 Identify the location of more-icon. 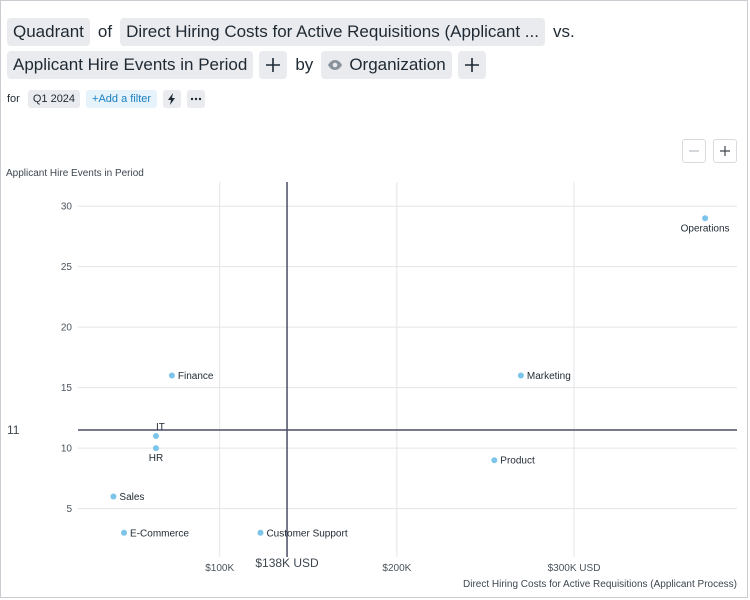
(196, 99).